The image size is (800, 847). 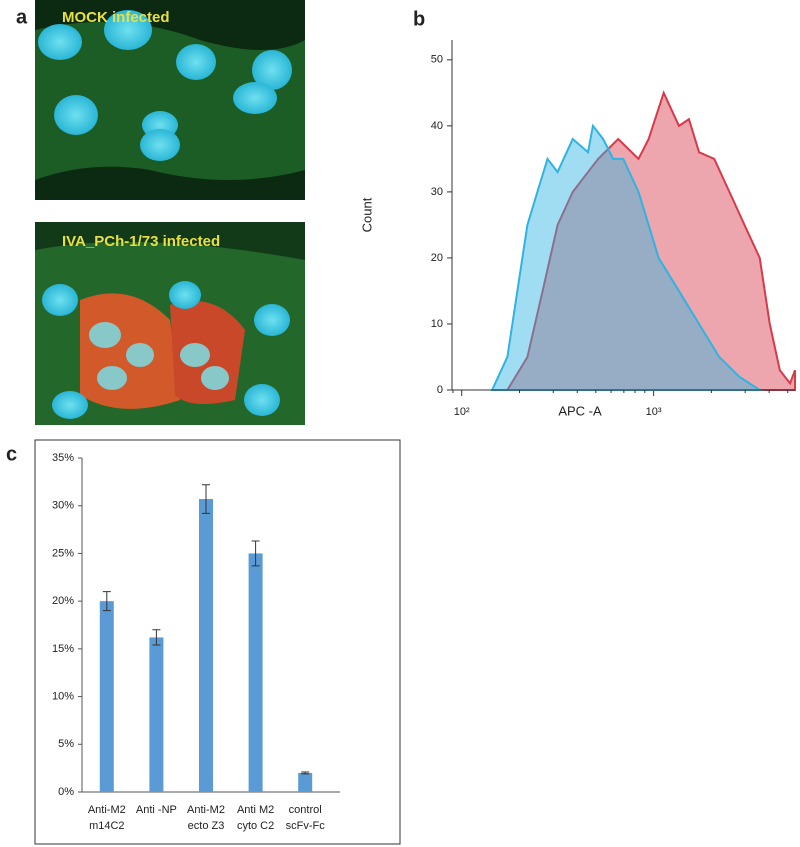 What do you see at coordinates (63, 696) in the screenshot?
I see `y-tick-label: 10%` at bounding box center [63, 696].